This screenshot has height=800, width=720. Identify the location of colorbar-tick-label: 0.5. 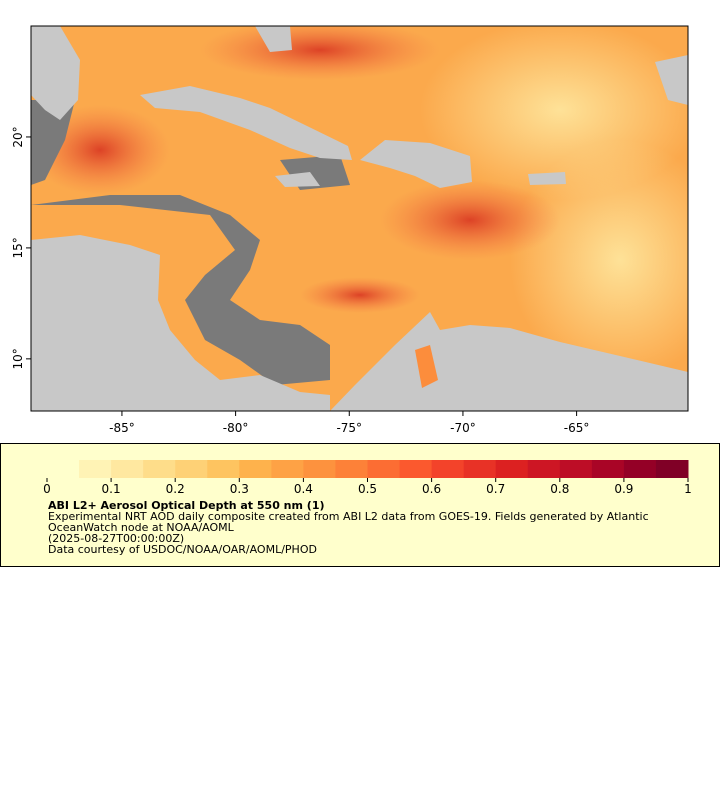
(367, 489).